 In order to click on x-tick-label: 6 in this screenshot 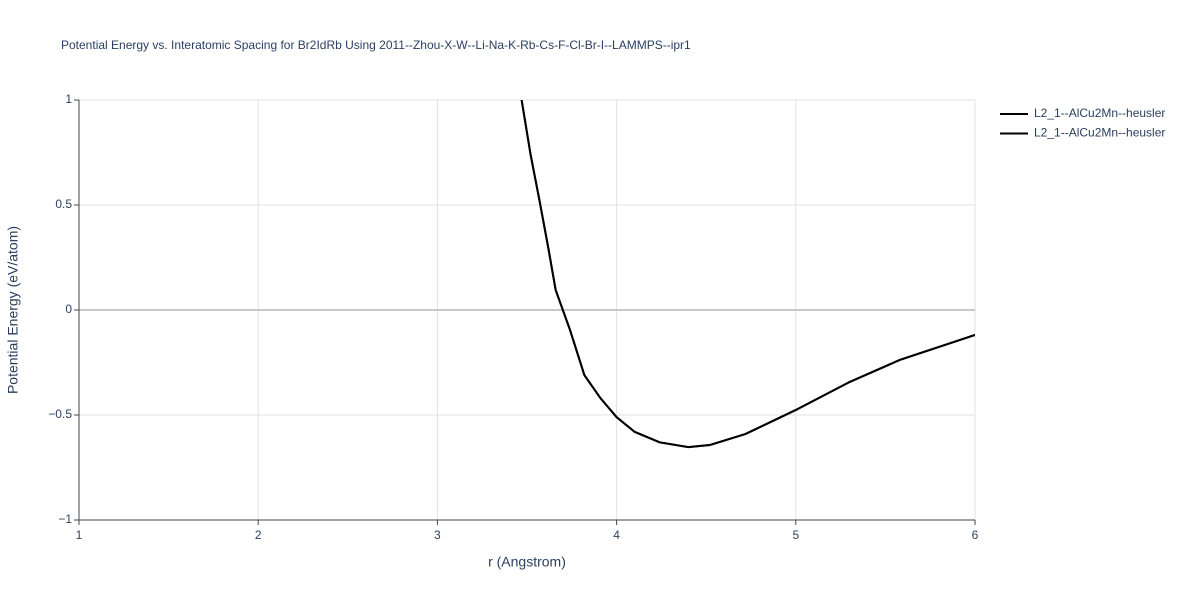, I will do `click(975, 535)`.